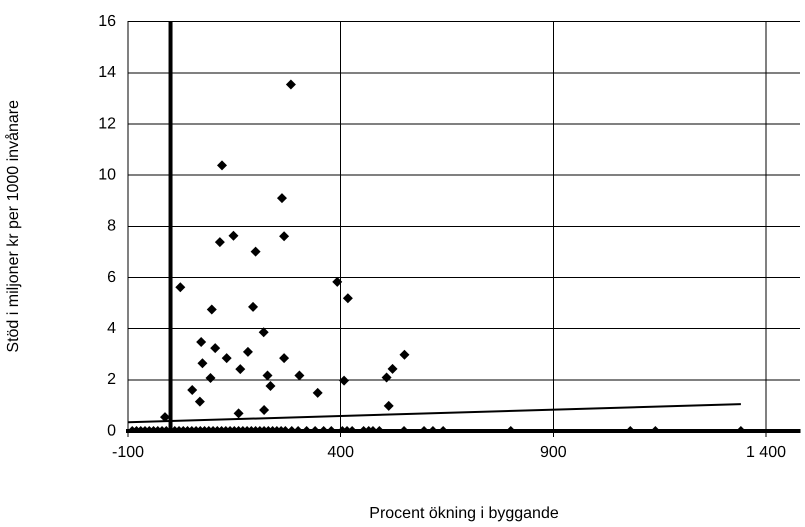 The height and width of the screenshot is (527, 805). What do you see at coordinates (128, 453) in the screenshot?
I see `x-tick-label: -100` at bounding box center [128, 453].